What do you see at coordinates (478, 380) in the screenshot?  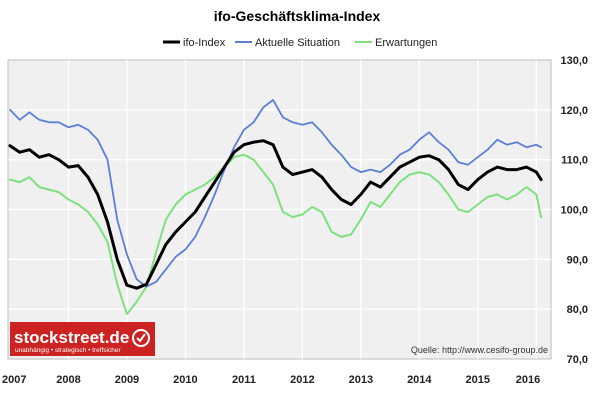 I see `x-tick-label: 2015` at bounding box center [478, 380].